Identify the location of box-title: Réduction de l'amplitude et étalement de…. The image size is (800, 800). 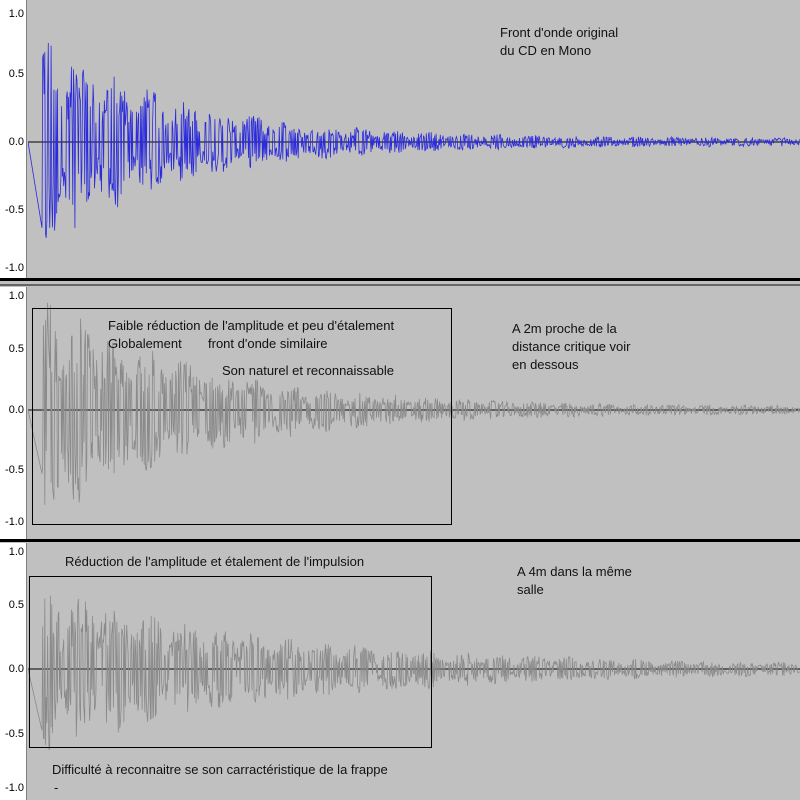
(215, 561).